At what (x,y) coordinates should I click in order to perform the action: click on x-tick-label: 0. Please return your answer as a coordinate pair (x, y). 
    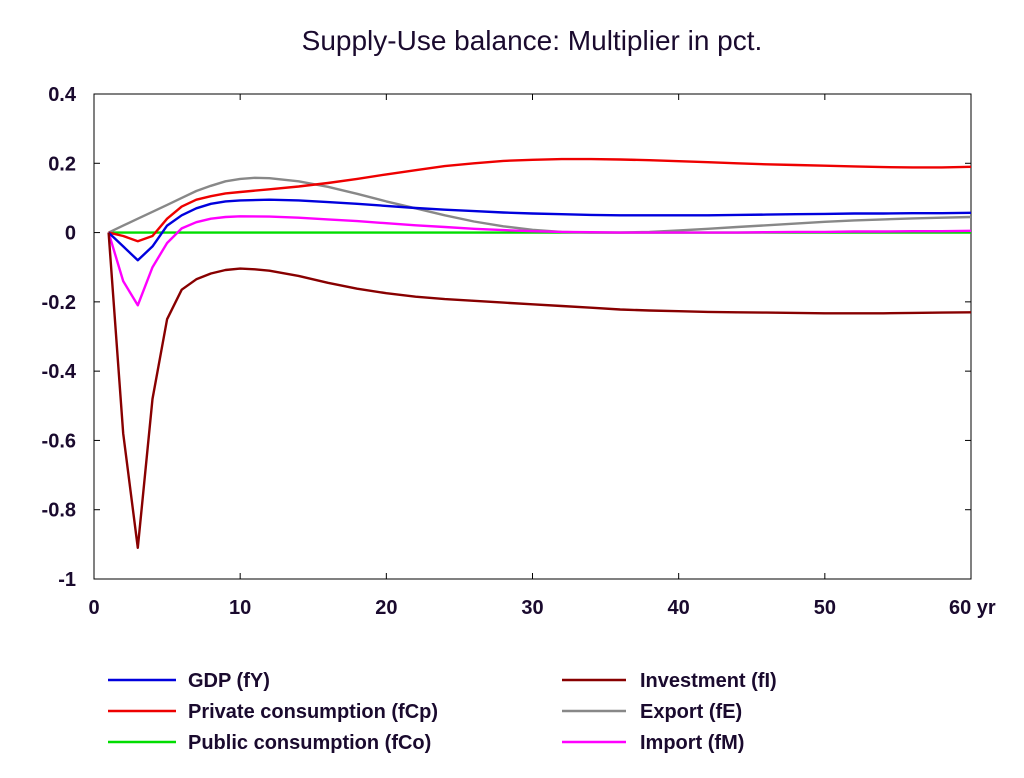
    Looking at the image, I should click on (93, 608).